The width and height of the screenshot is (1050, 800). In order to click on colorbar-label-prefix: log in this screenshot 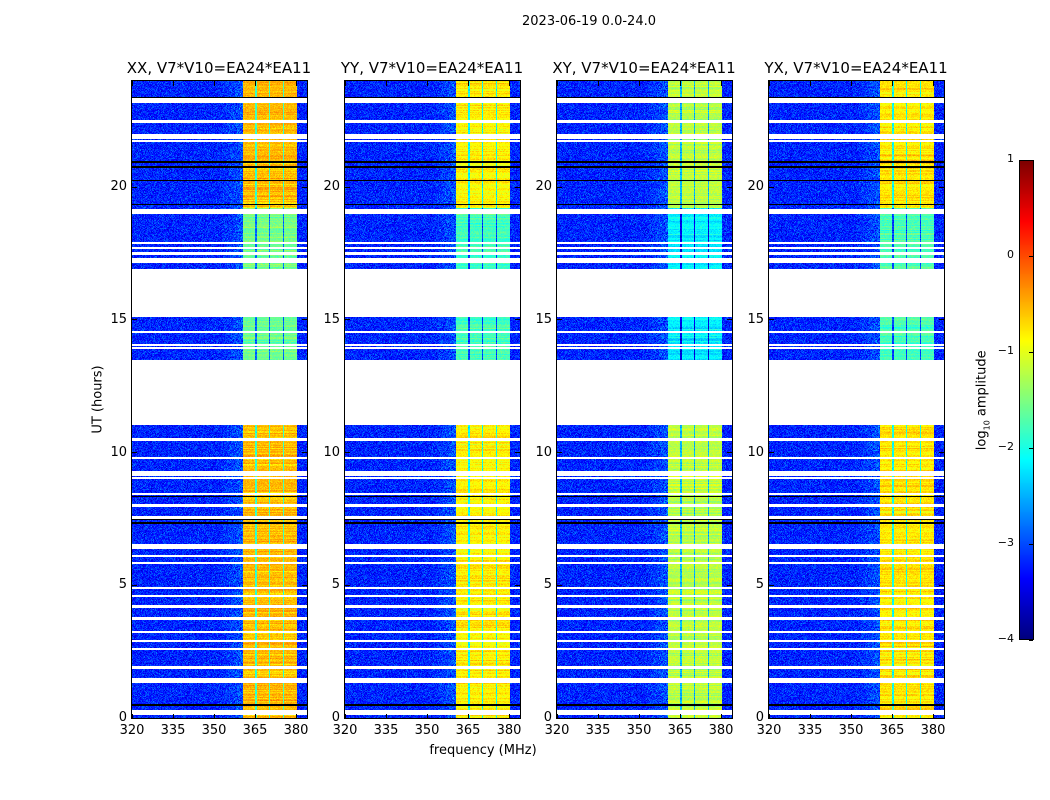, I will do `click(982, 440)`.